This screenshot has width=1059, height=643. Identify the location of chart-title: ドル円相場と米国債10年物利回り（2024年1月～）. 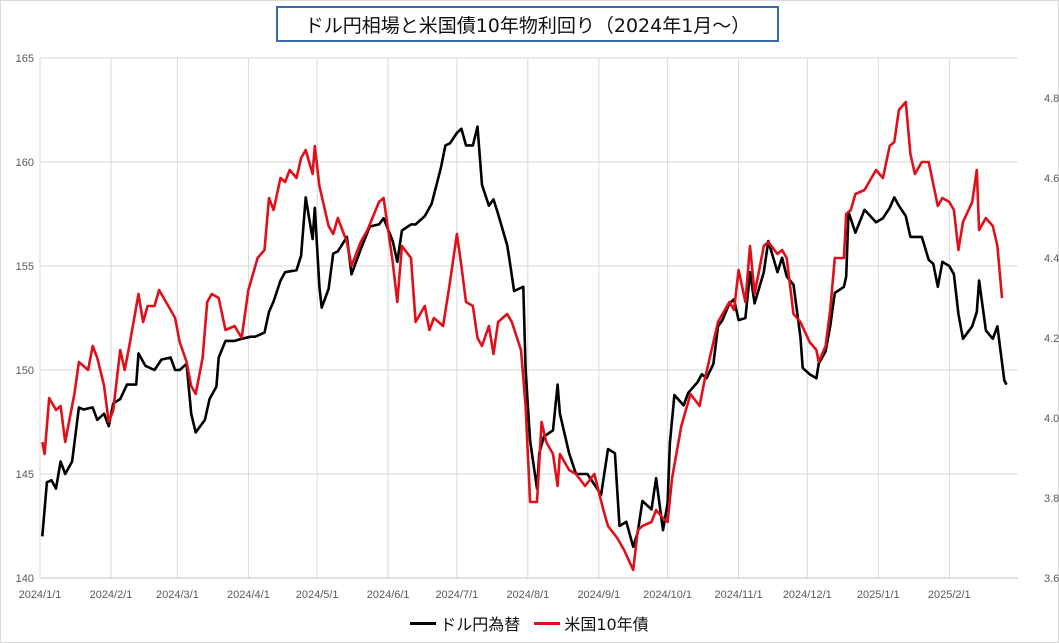
(527, 24).